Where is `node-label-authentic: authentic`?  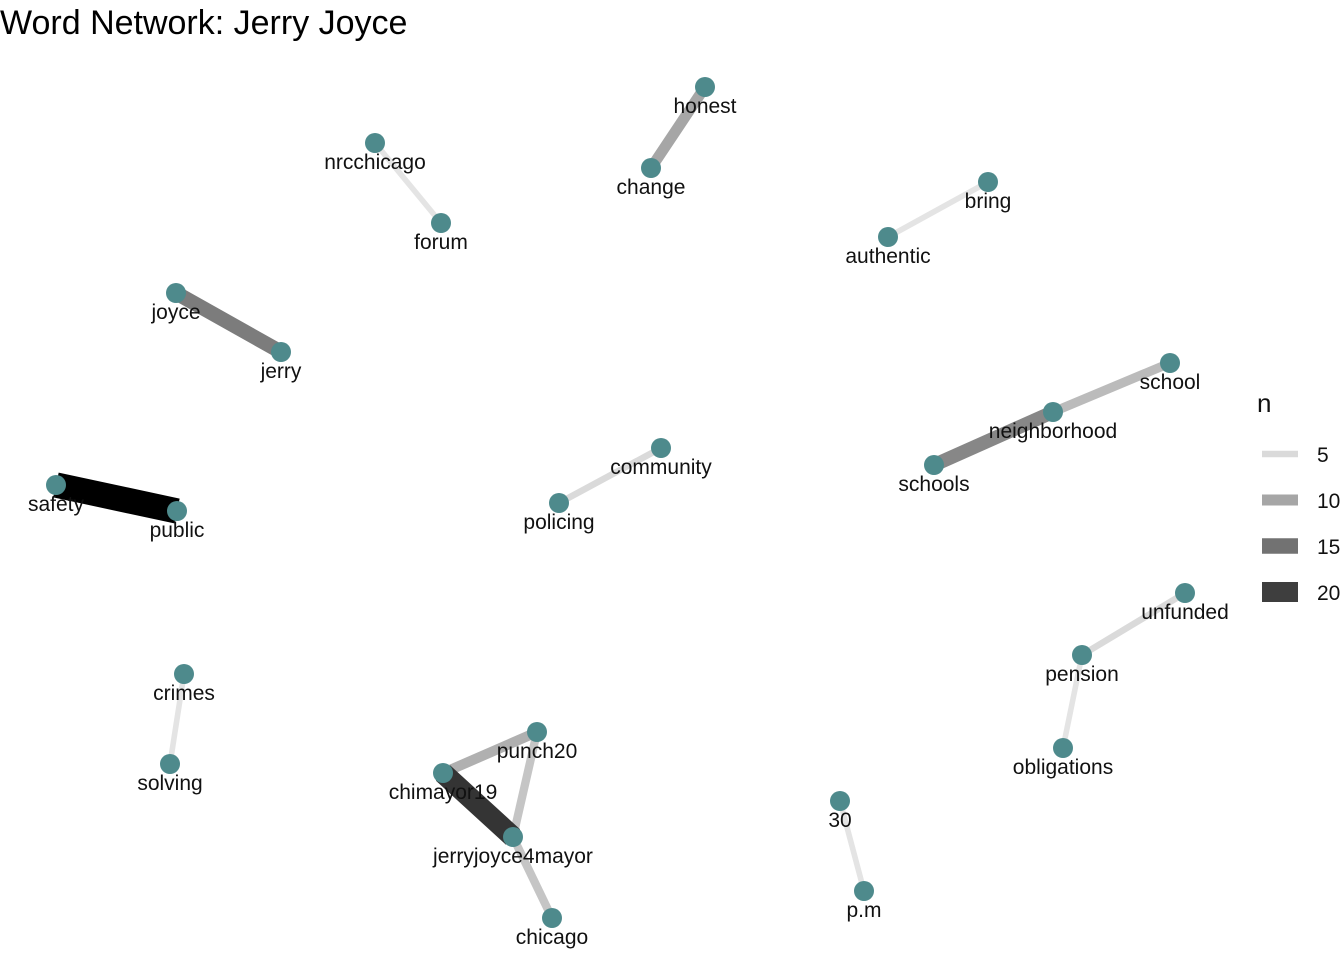 node-label-authentic: authentic is located at coordinates (887, 256).